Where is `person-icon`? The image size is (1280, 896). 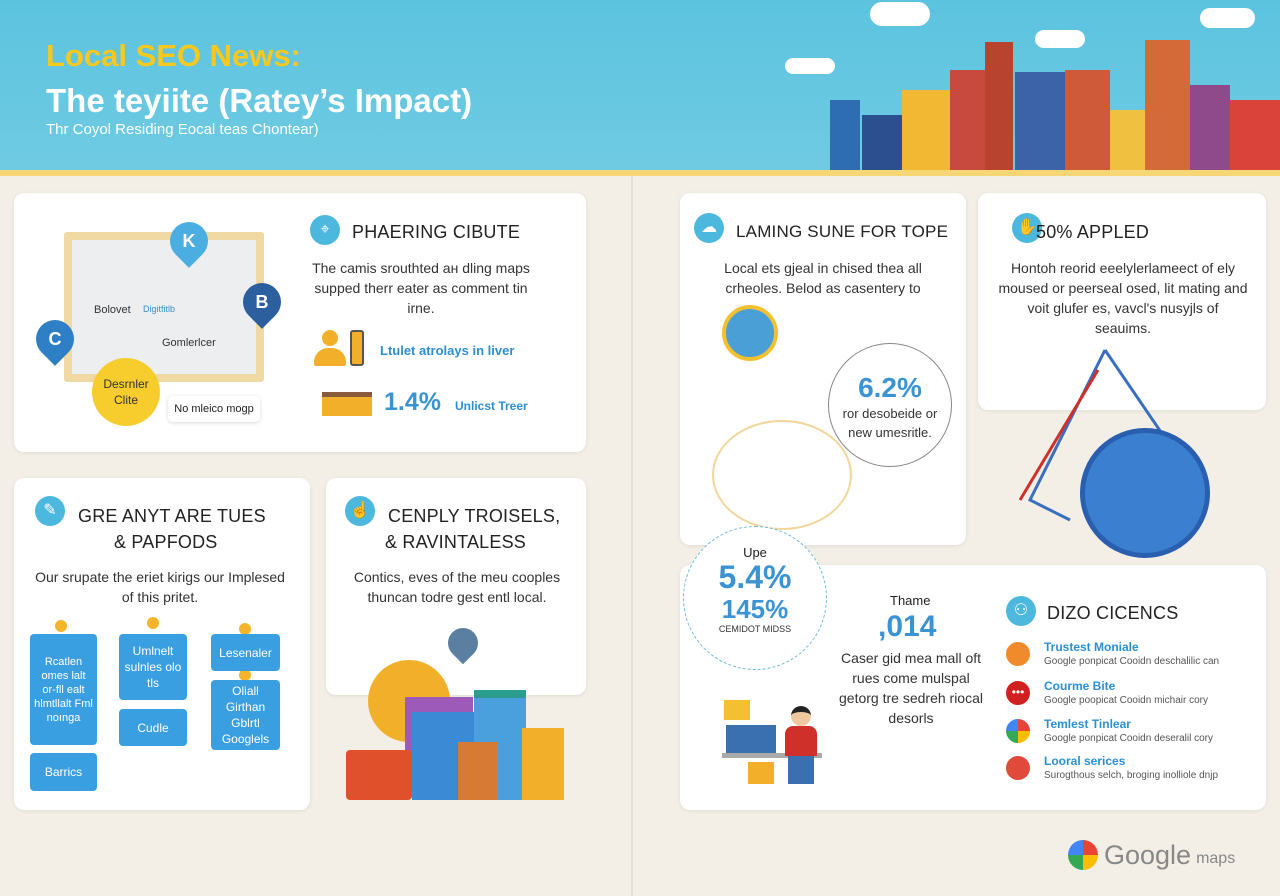
person-icon is located at coordinates (330, 348).